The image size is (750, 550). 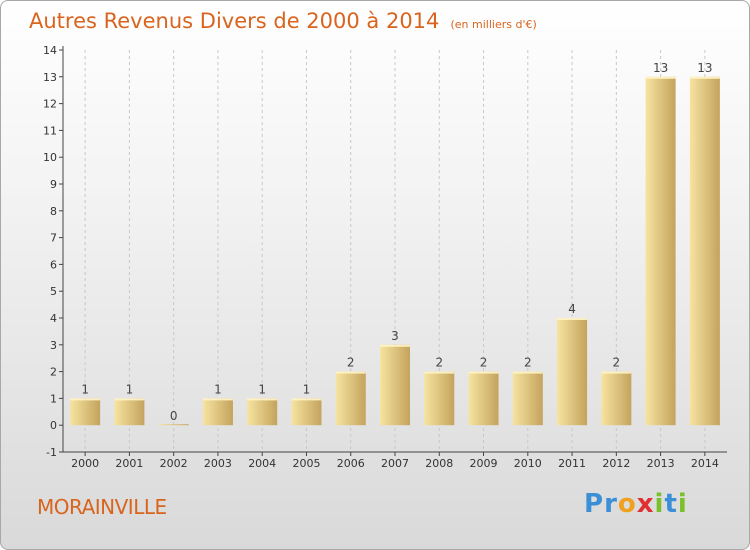 I want to click on logo-letter-1: r, so click(x=611, y=504).